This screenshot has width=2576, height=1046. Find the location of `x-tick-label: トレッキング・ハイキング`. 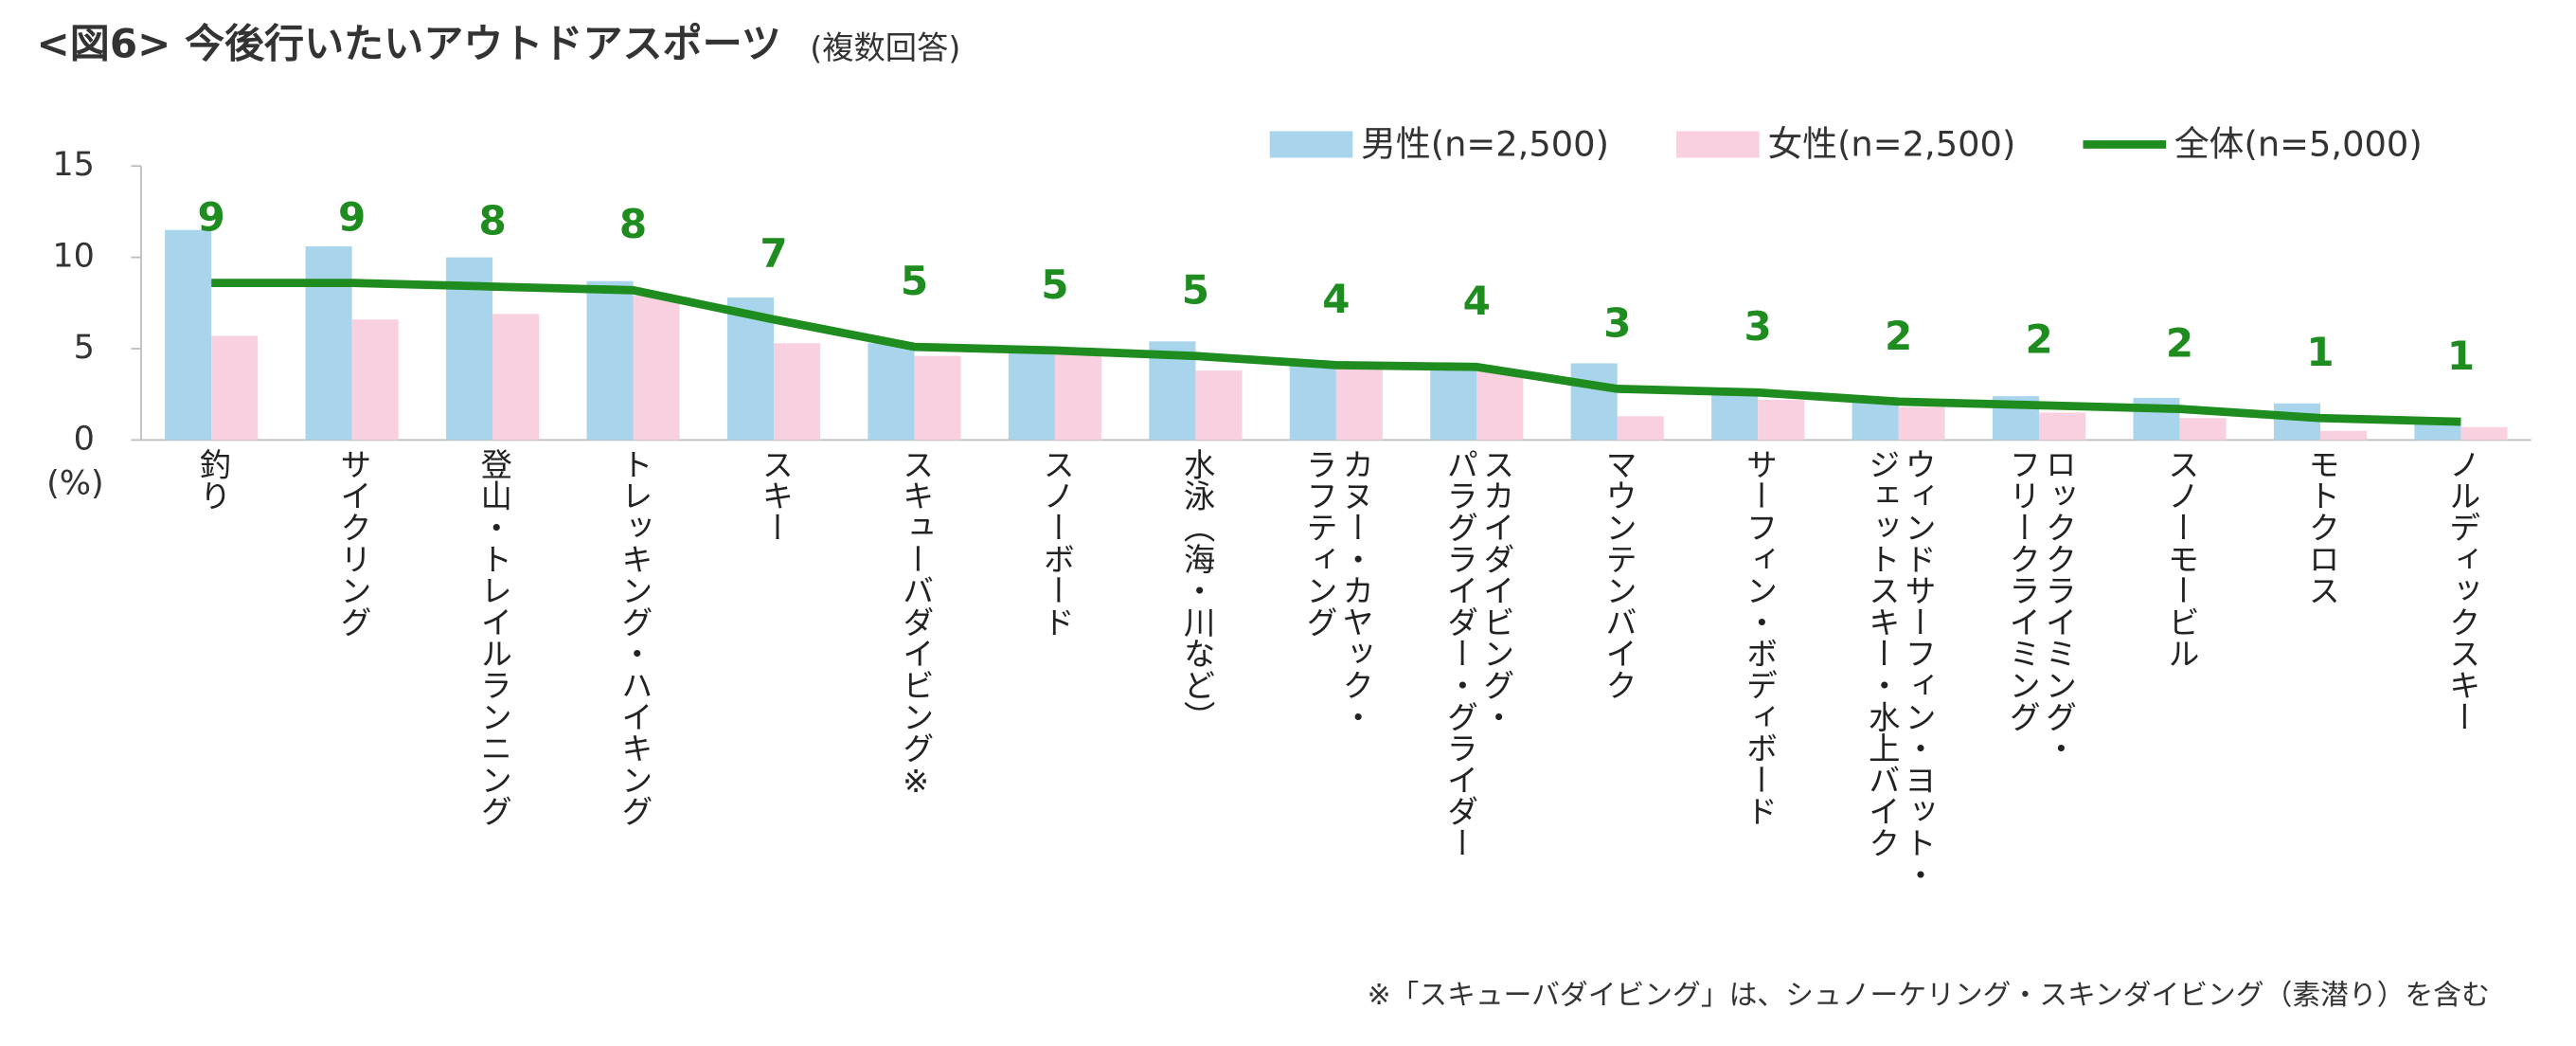

x-tick-label: トレッキング・ハイキング is located at coordinates (634, 637).